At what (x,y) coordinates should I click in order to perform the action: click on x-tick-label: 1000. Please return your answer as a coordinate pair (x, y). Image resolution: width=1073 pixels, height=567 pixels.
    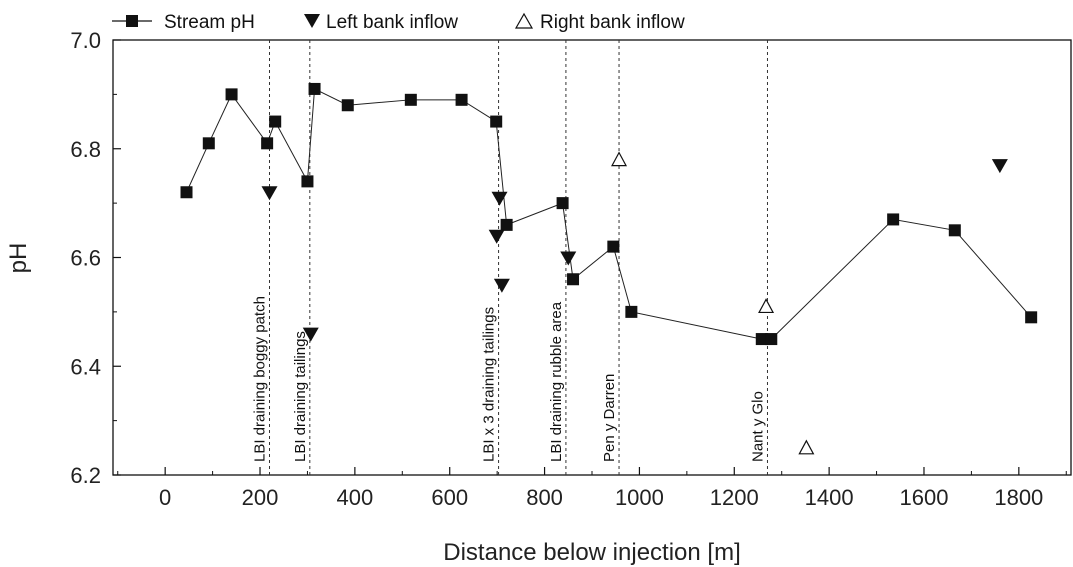
    Looking at the image, I should click on (639, 497).